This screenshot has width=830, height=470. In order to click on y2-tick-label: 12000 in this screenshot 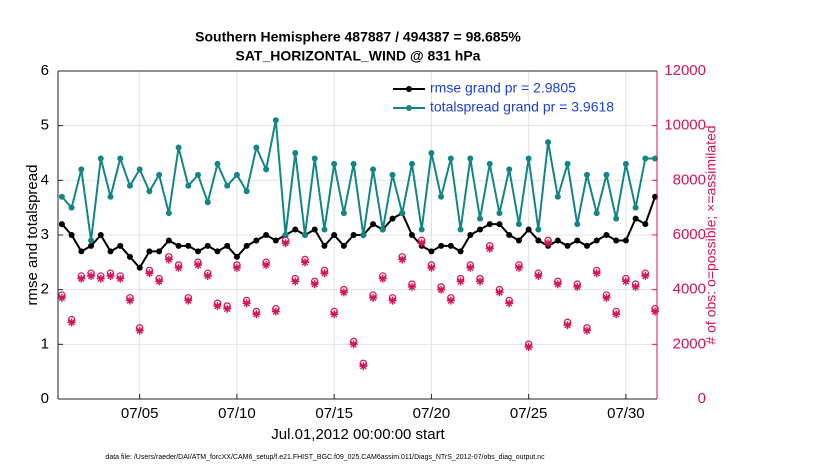, I will do `click(685, 70)`.